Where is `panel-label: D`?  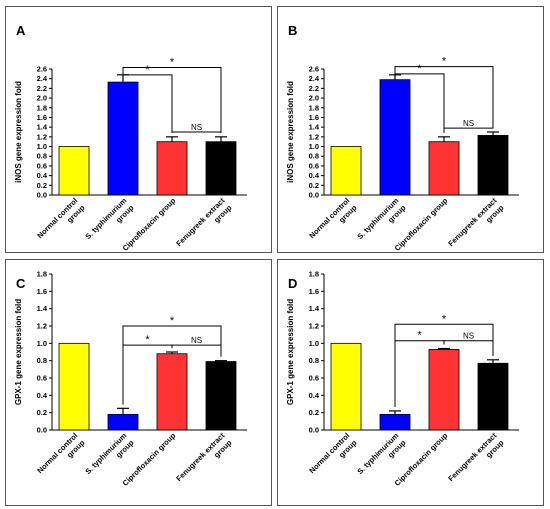 panel-label: D is located at coordinates (292, 283).